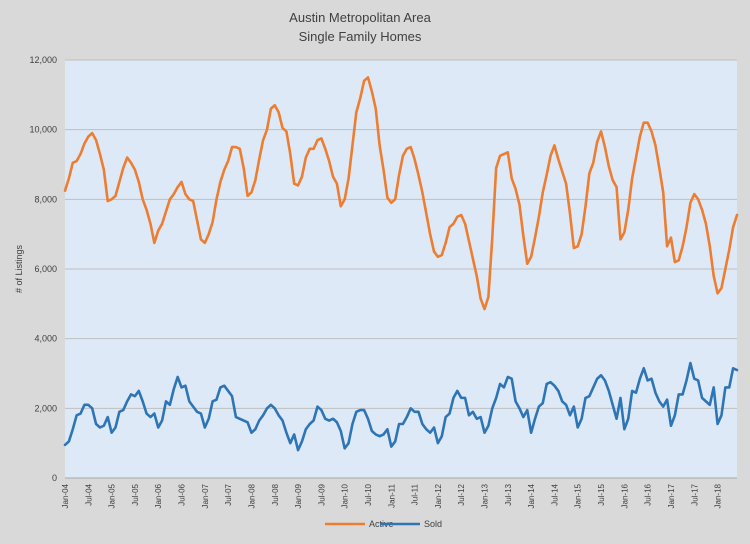 The width and height of the screenshot is (750, 544). Describe the element at coordinates (43, 60) in the screenshot. I see `y-tick-label: 12,000` at that location.